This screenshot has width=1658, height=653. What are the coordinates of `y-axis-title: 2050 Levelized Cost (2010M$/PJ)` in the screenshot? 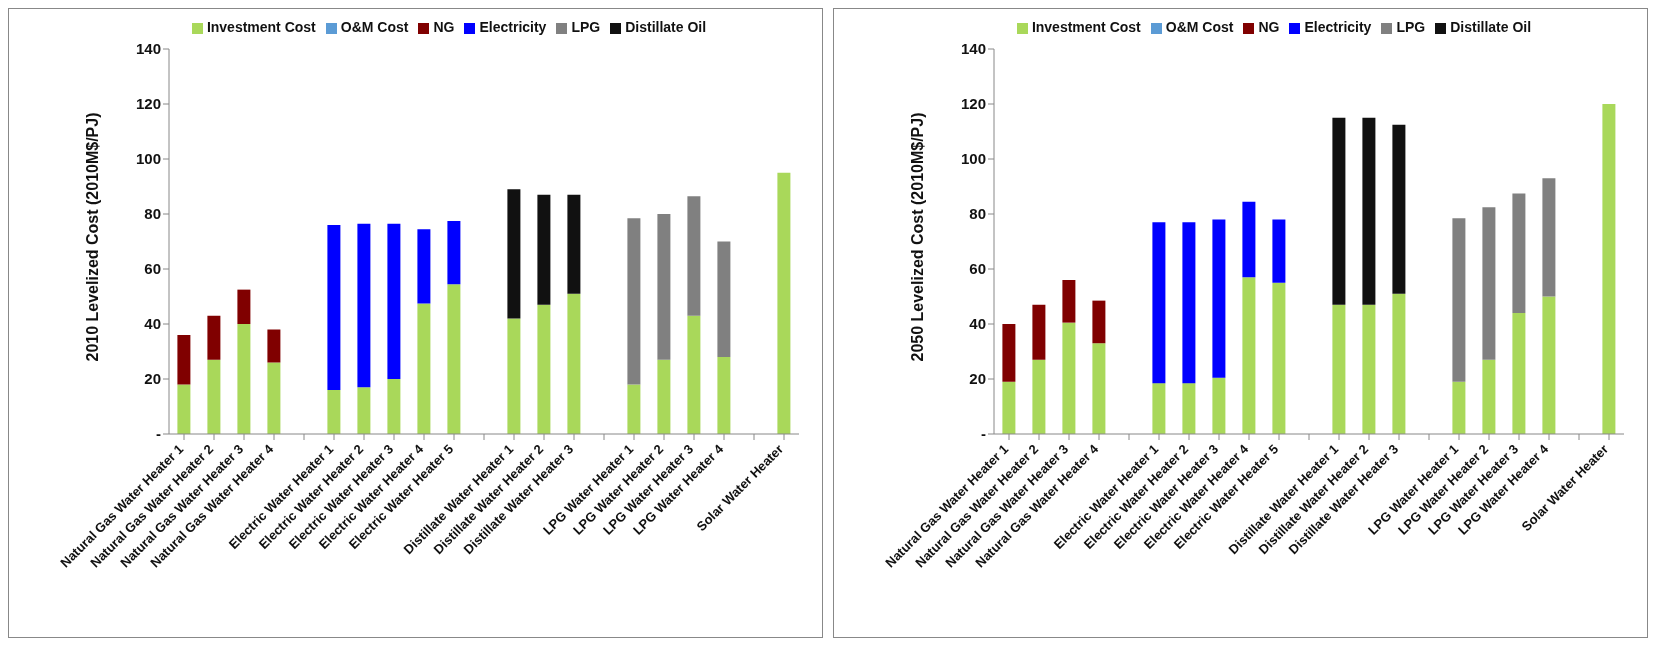 It's located at (917, 237).